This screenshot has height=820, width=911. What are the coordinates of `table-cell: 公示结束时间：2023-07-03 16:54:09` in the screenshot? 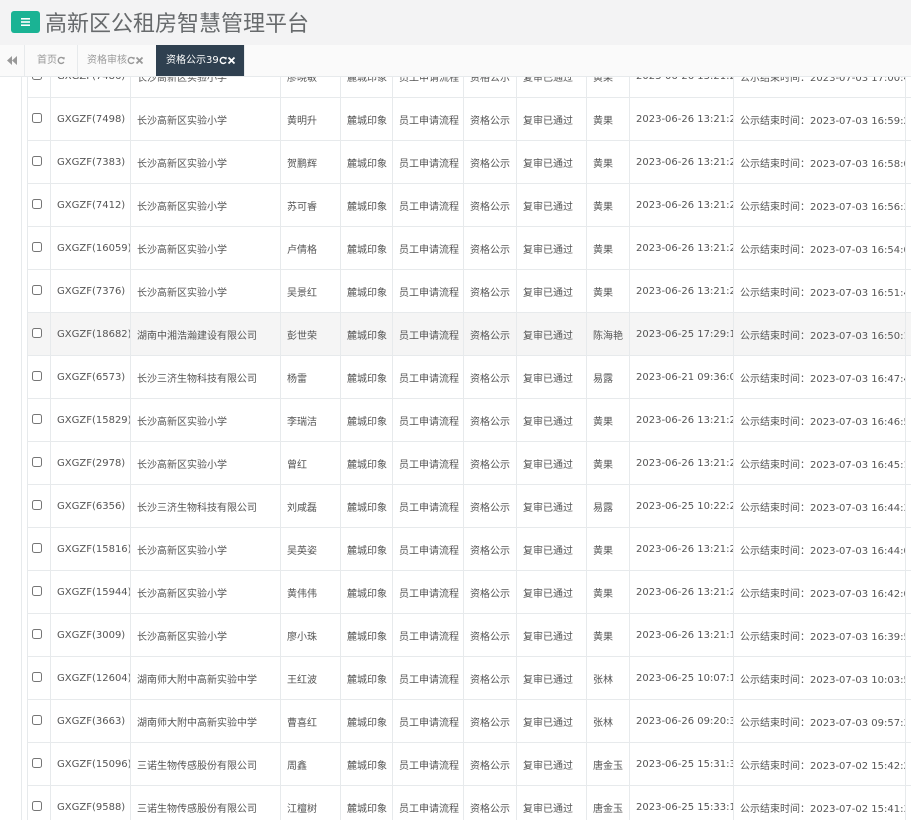 It's located at (819, 248).